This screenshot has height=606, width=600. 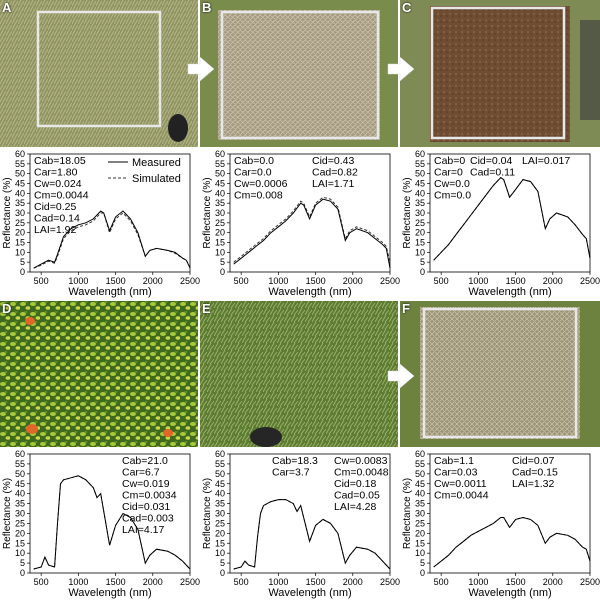 I want to click on model-parameter: Car=0, so click(x=448, y=173).